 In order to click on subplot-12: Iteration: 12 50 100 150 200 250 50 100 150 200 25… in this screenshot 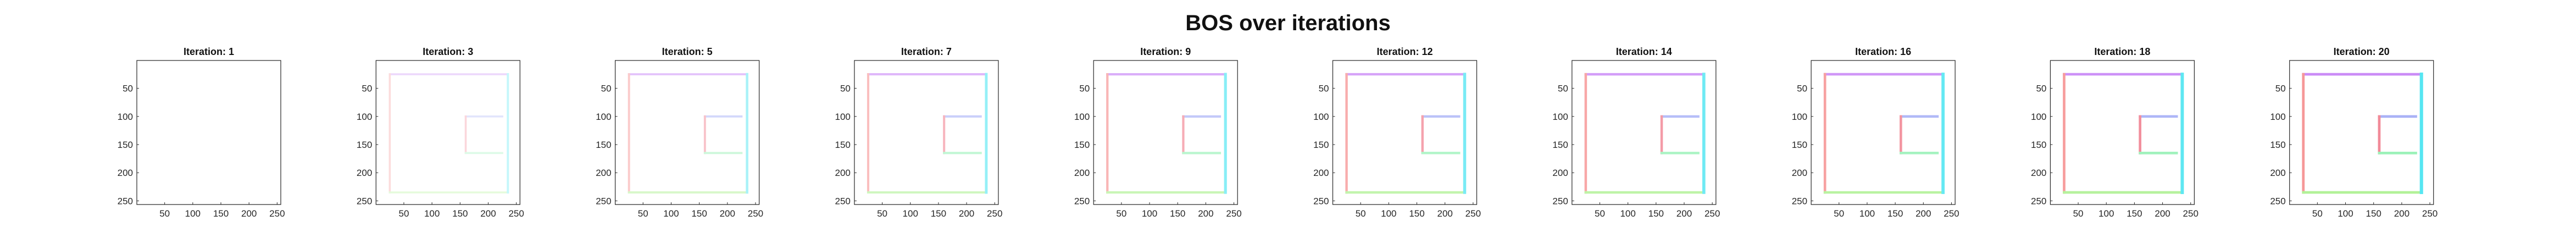, I will do `click(1397, 132)`.